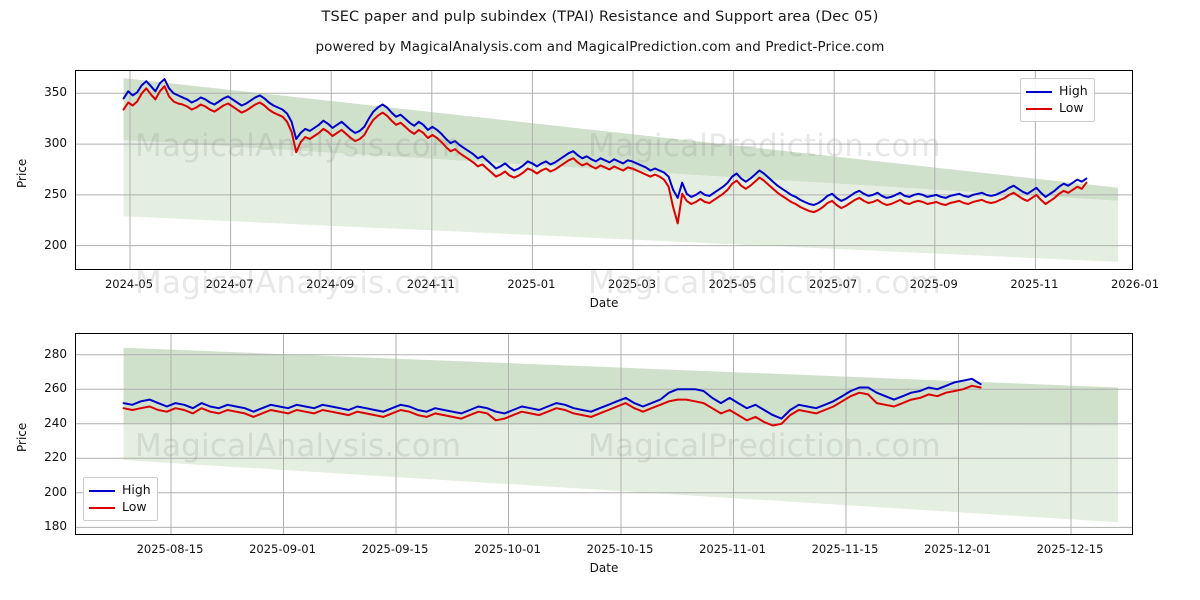 This screenshot has width=1200, height=600. What do you see at coordinates (55, 526) in the screenshot?
I see `y-tick-label: 180` at bounding box center [55, 526].